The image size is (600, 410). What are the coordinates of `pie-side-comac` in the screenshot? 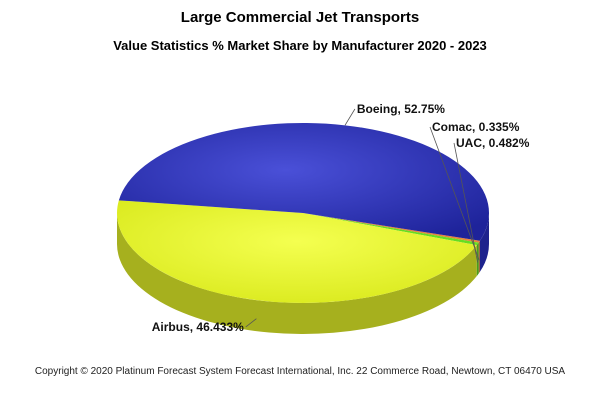 It's located at (479, 257).